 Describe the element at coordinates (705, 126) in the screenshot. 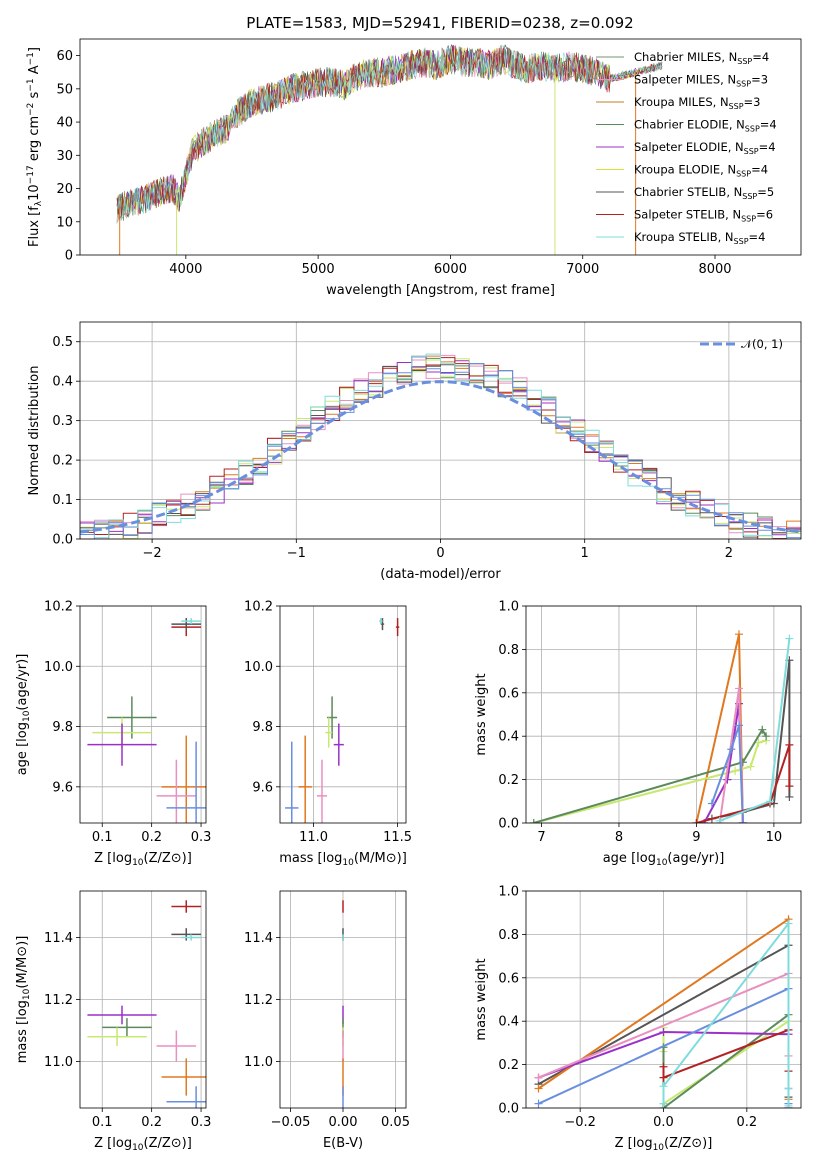

I see `legend-label: Chabrier ELODIE, NSSP=4` at that location.